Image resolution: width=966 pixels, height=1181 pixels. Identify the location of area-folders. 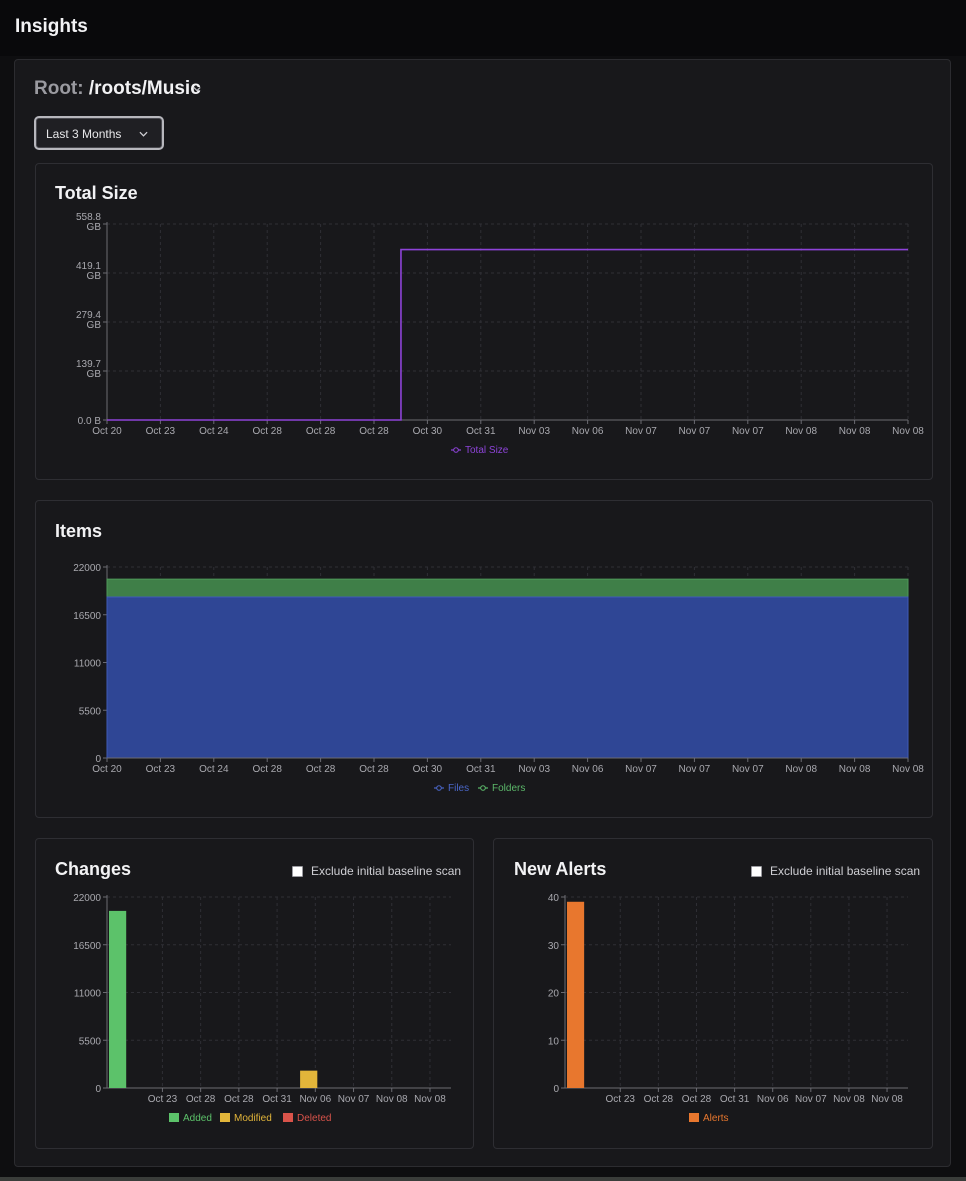
(507, 588).